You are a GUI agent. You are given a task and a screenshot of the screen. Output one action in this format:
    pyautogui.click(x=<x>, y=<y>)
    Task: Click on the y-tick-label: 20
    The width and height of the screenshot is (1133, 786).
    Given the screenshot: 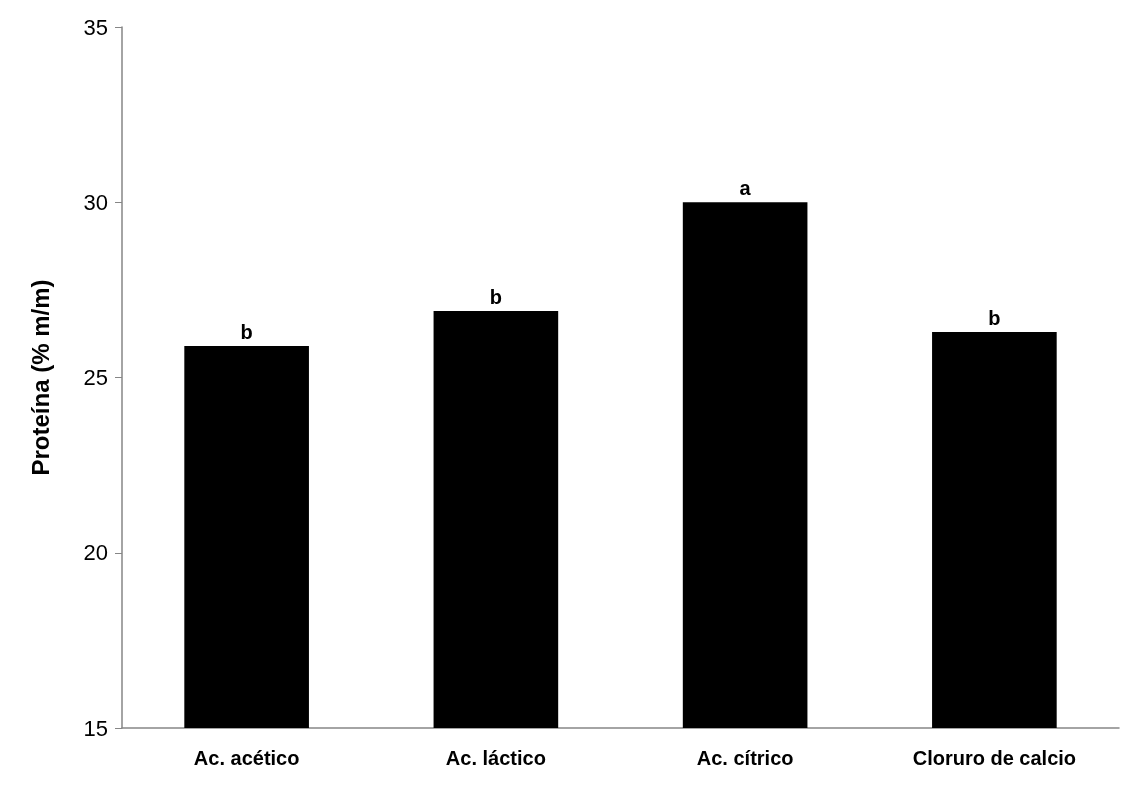 What is the action you would take?
    pyautogui.click(x=95, y=553)
    